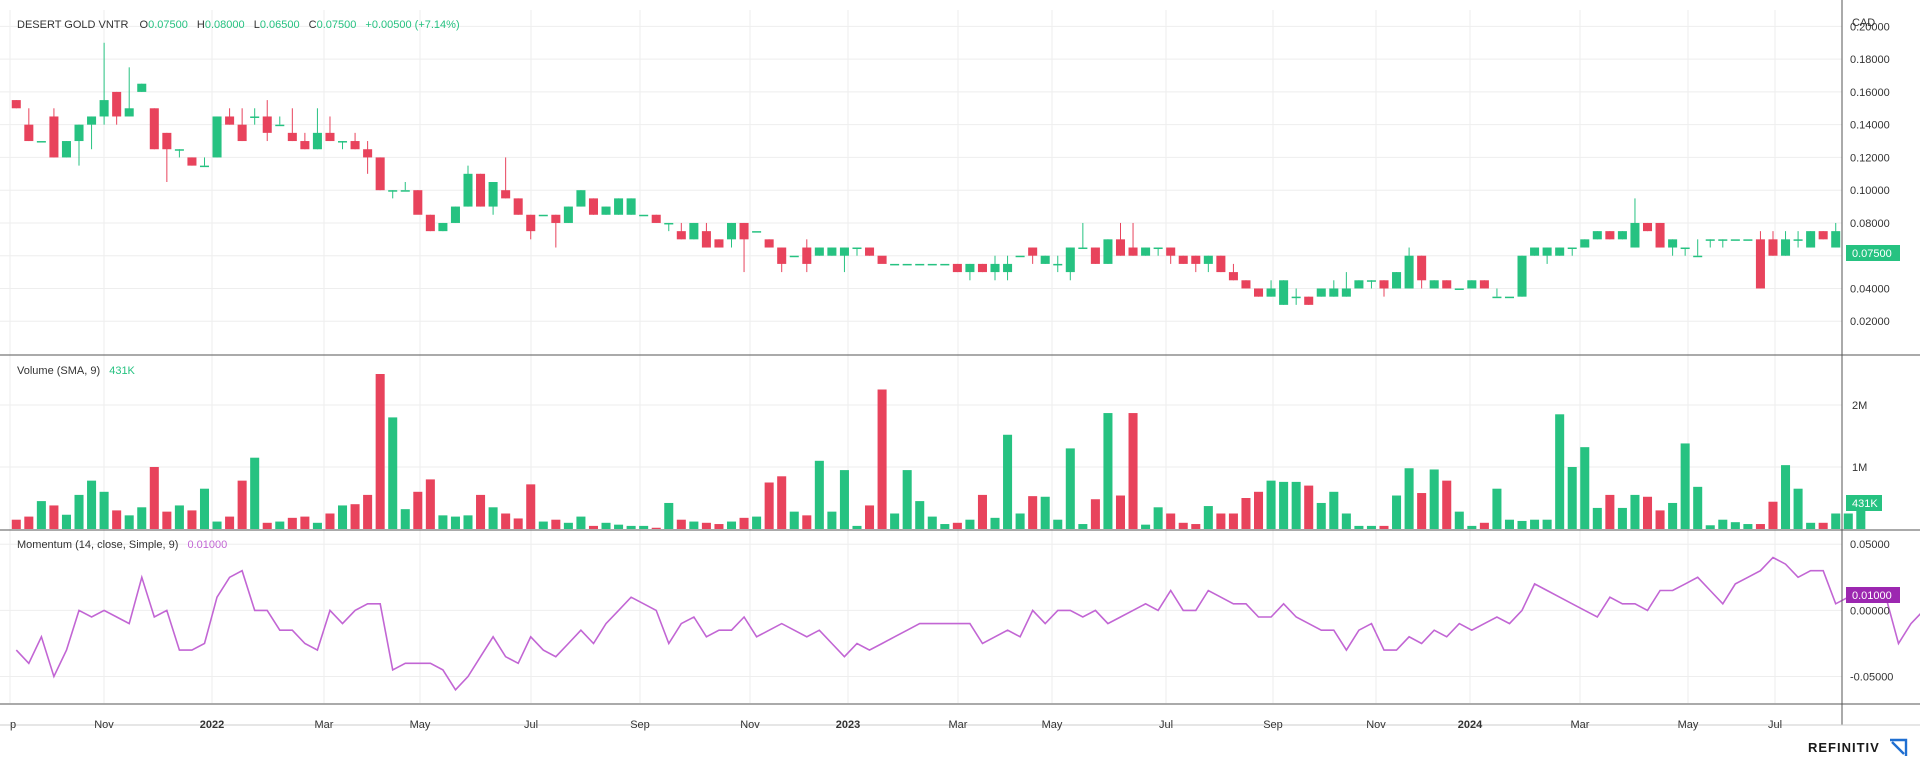 Image resolution: width=1920 pixels, height=766 pixels. I want to click on volume-legend: Volume (SMA, 9) 431K, so click(76, 371).